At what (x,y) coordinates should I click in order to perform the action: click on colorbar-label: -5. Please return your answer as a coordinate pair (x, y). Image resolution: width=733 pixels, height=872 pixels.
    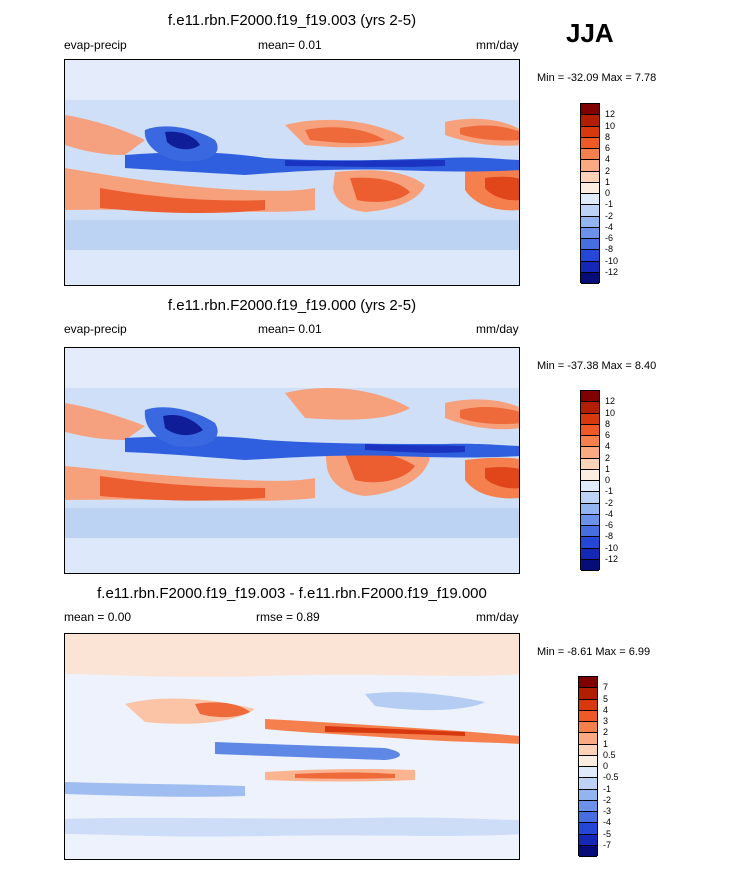
    Looking at the image, I should click on (607, 833).